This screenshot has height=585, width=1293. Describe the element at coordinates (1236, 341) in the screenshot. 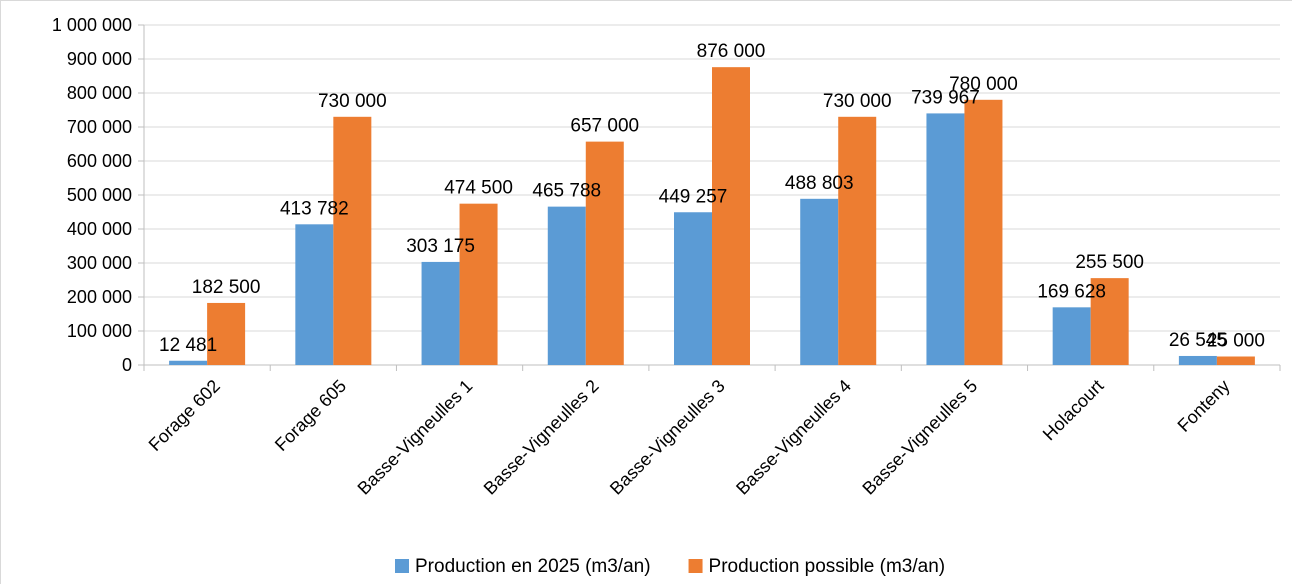

I see `data-label: 25 000` at that location.